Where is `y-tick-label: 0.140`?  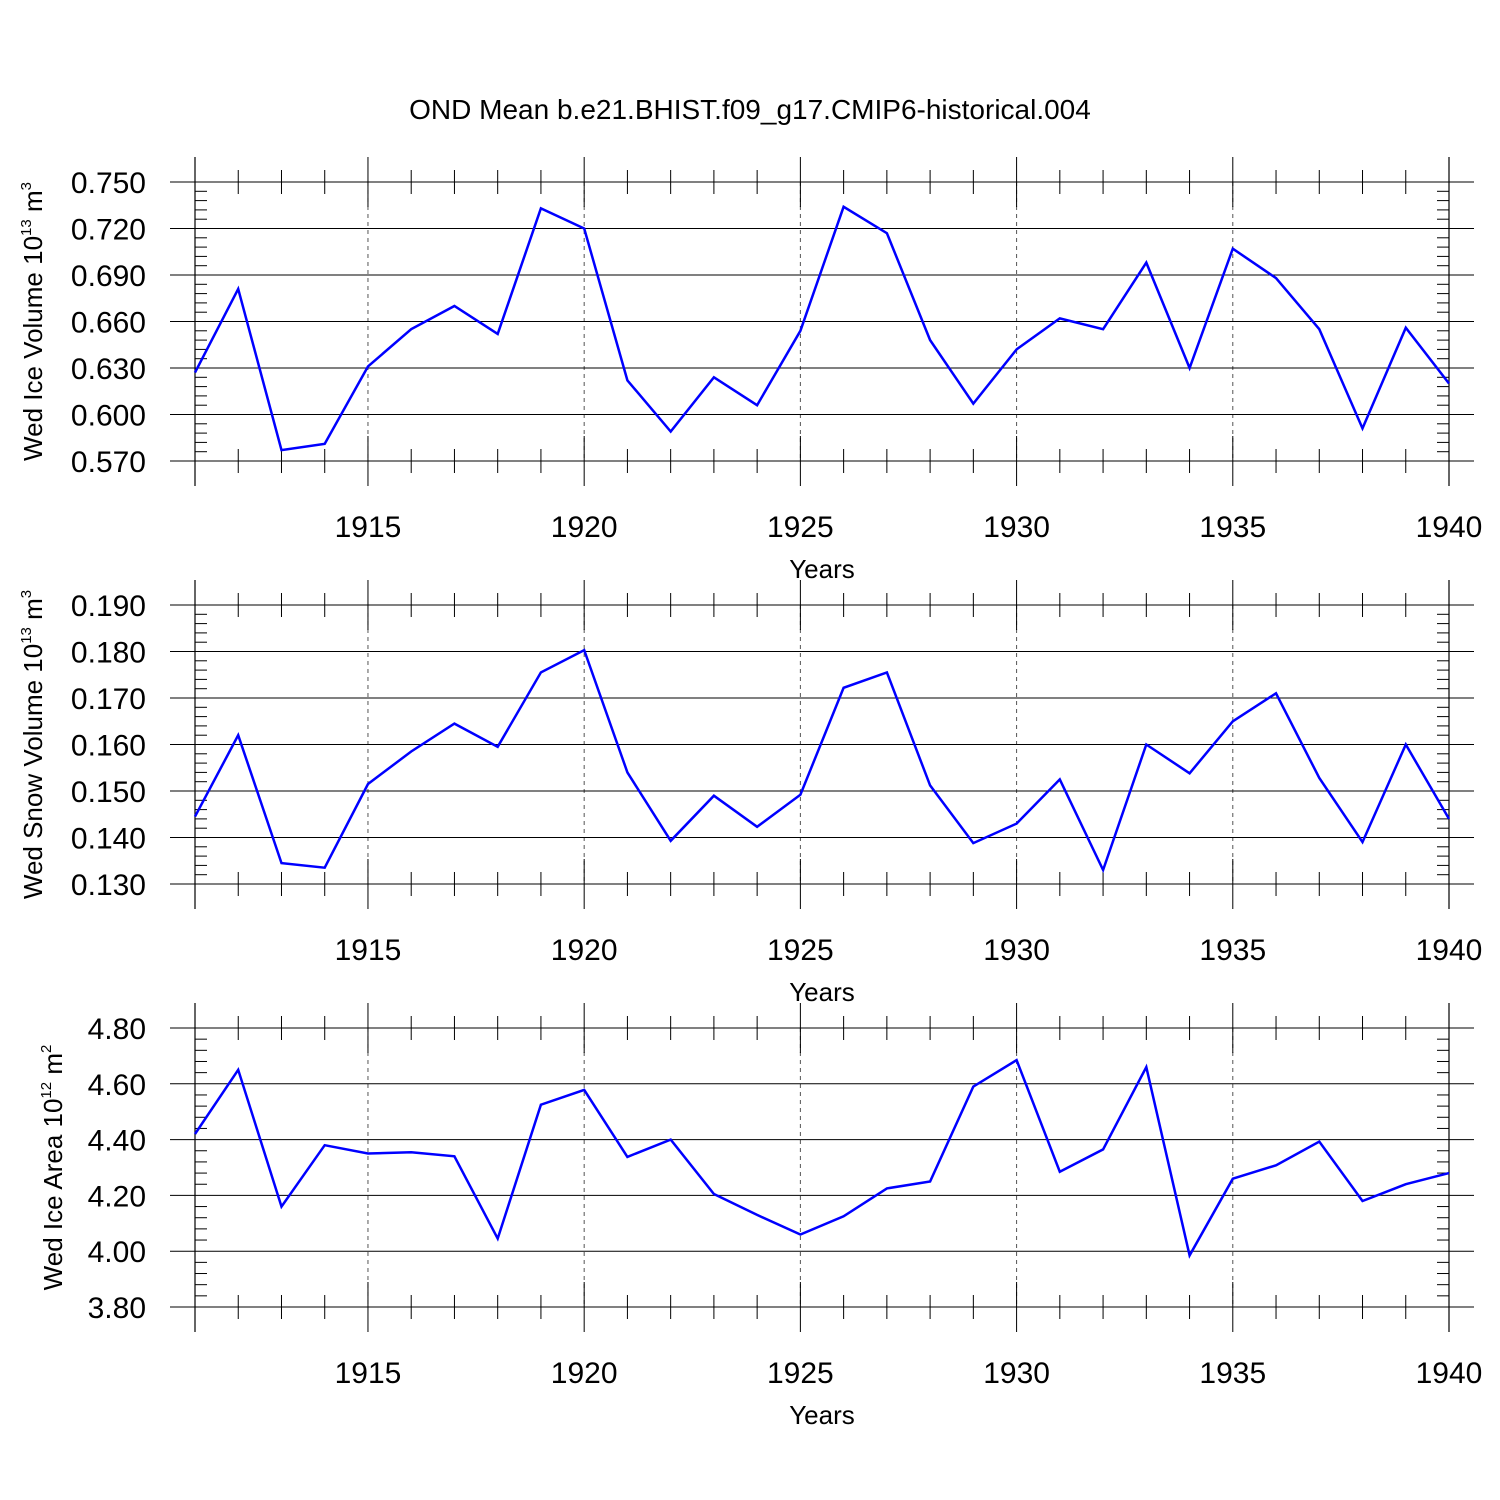 y-tick-label: 0.140 is located at coordinates (108, 839).